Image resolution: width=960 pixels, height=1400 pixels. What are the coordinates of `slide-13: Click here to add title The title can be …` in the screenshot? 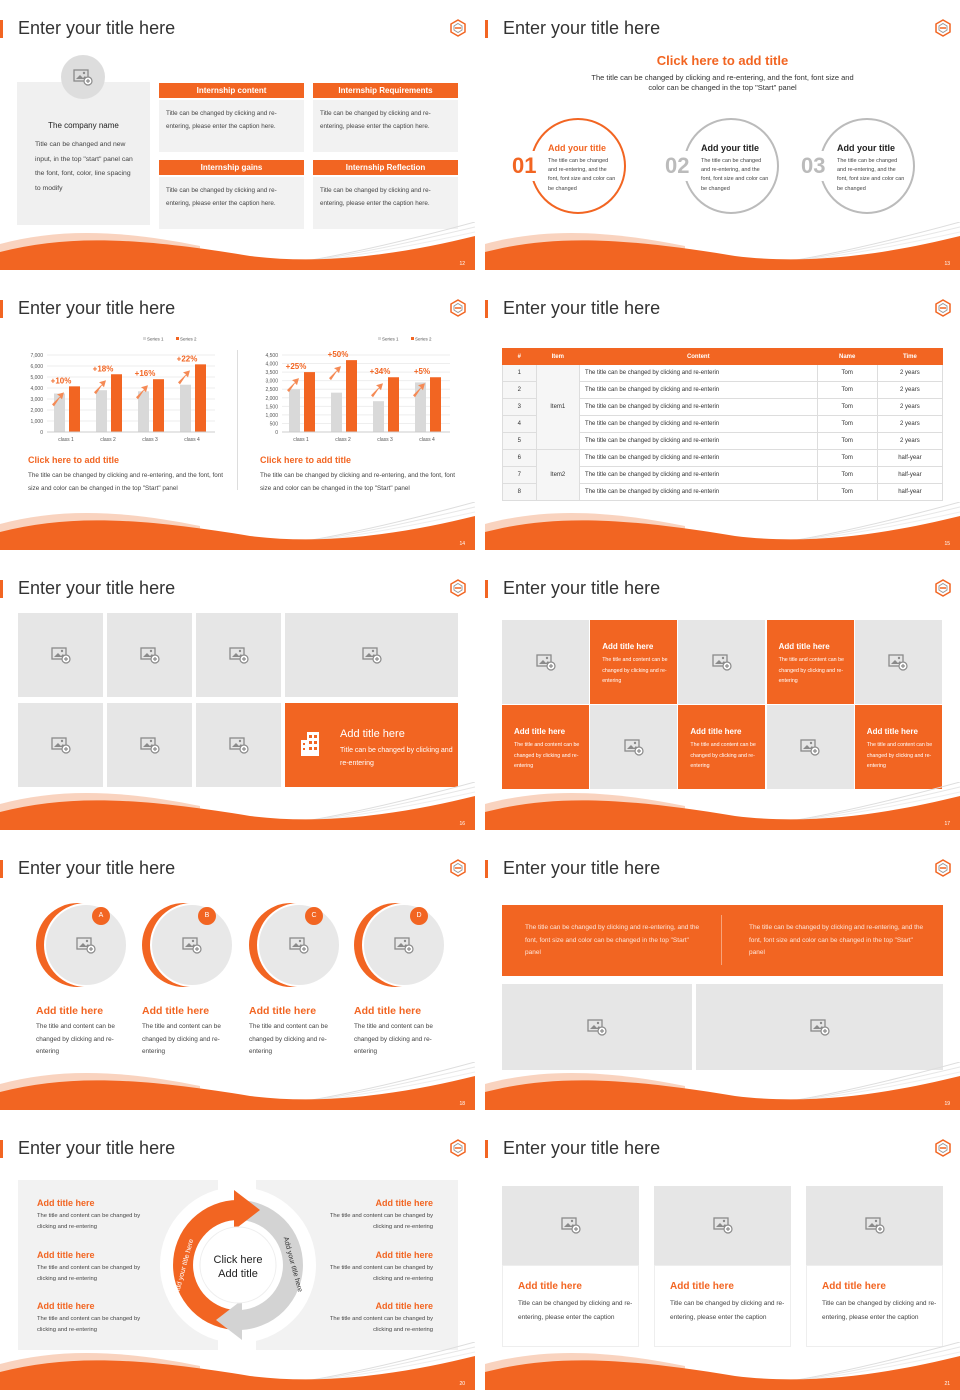 It's located at (722, 135).